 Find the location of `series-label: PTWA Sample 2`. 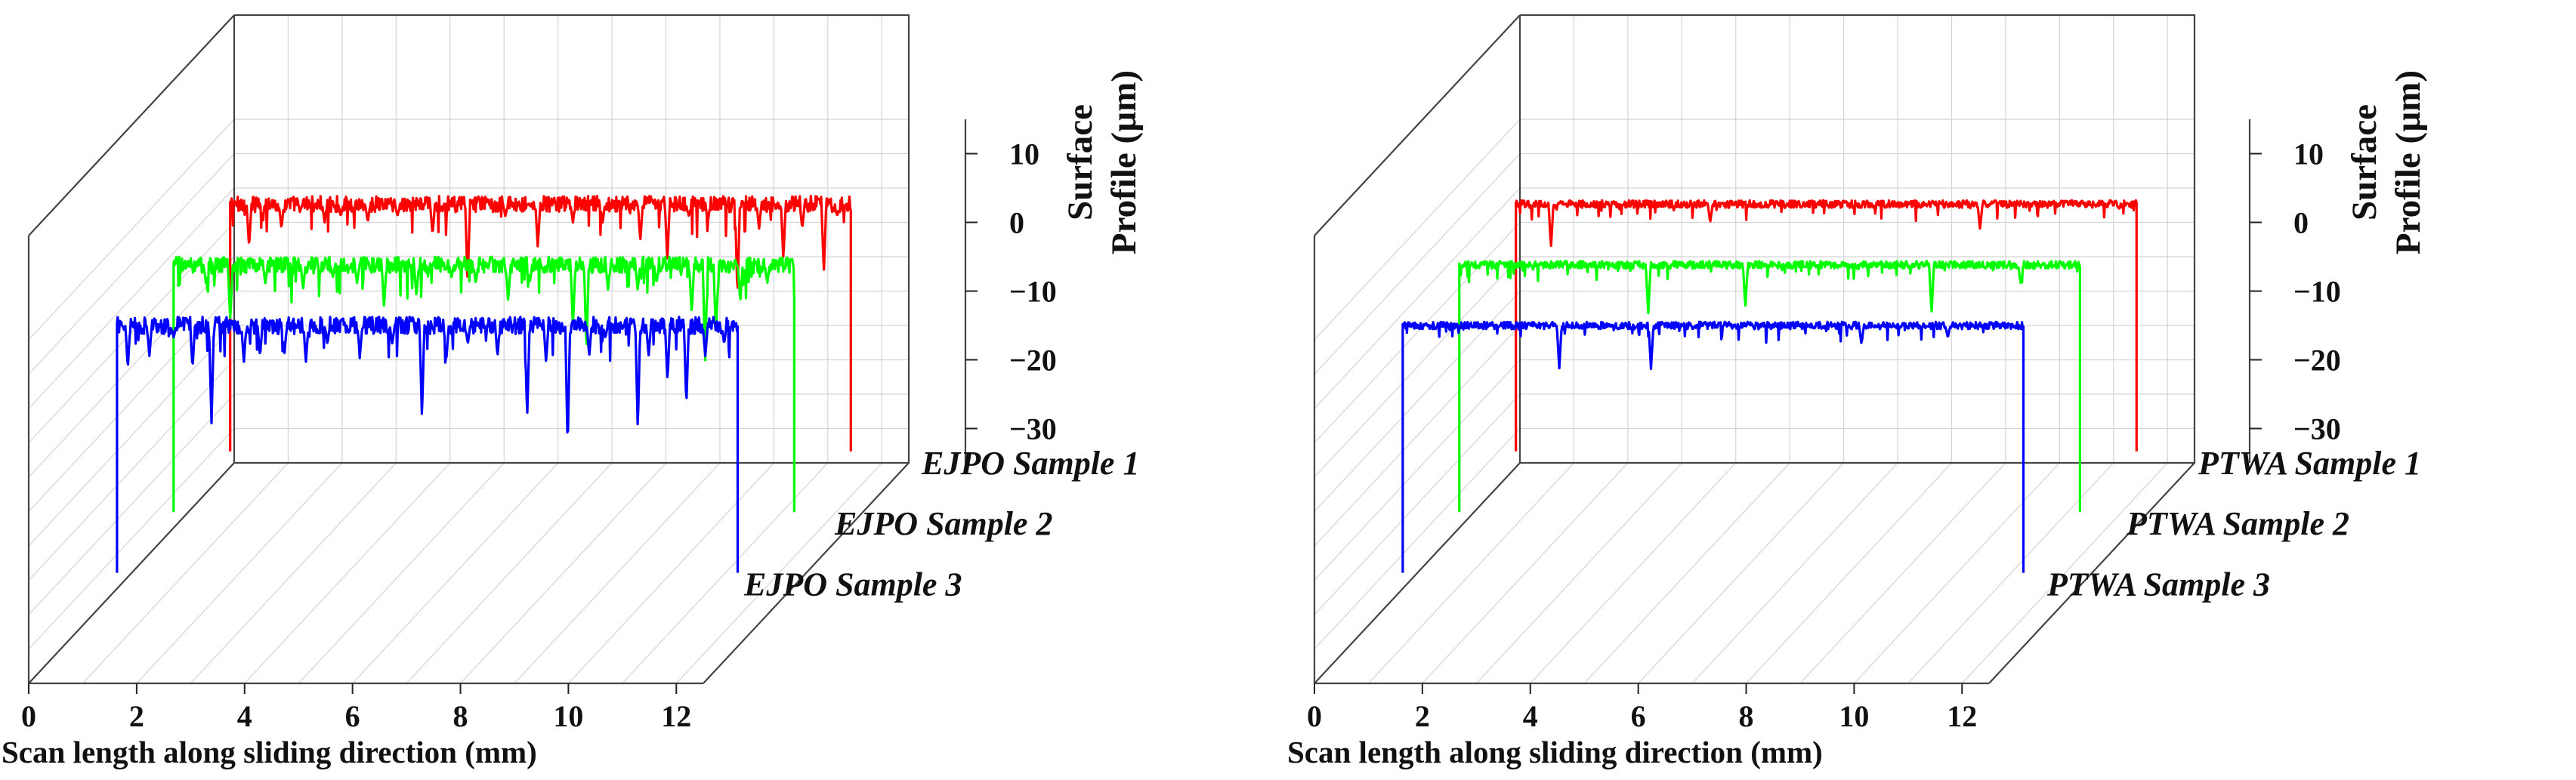

series-label: PTWA Sample 2 is located at coordinates (2237, 523).